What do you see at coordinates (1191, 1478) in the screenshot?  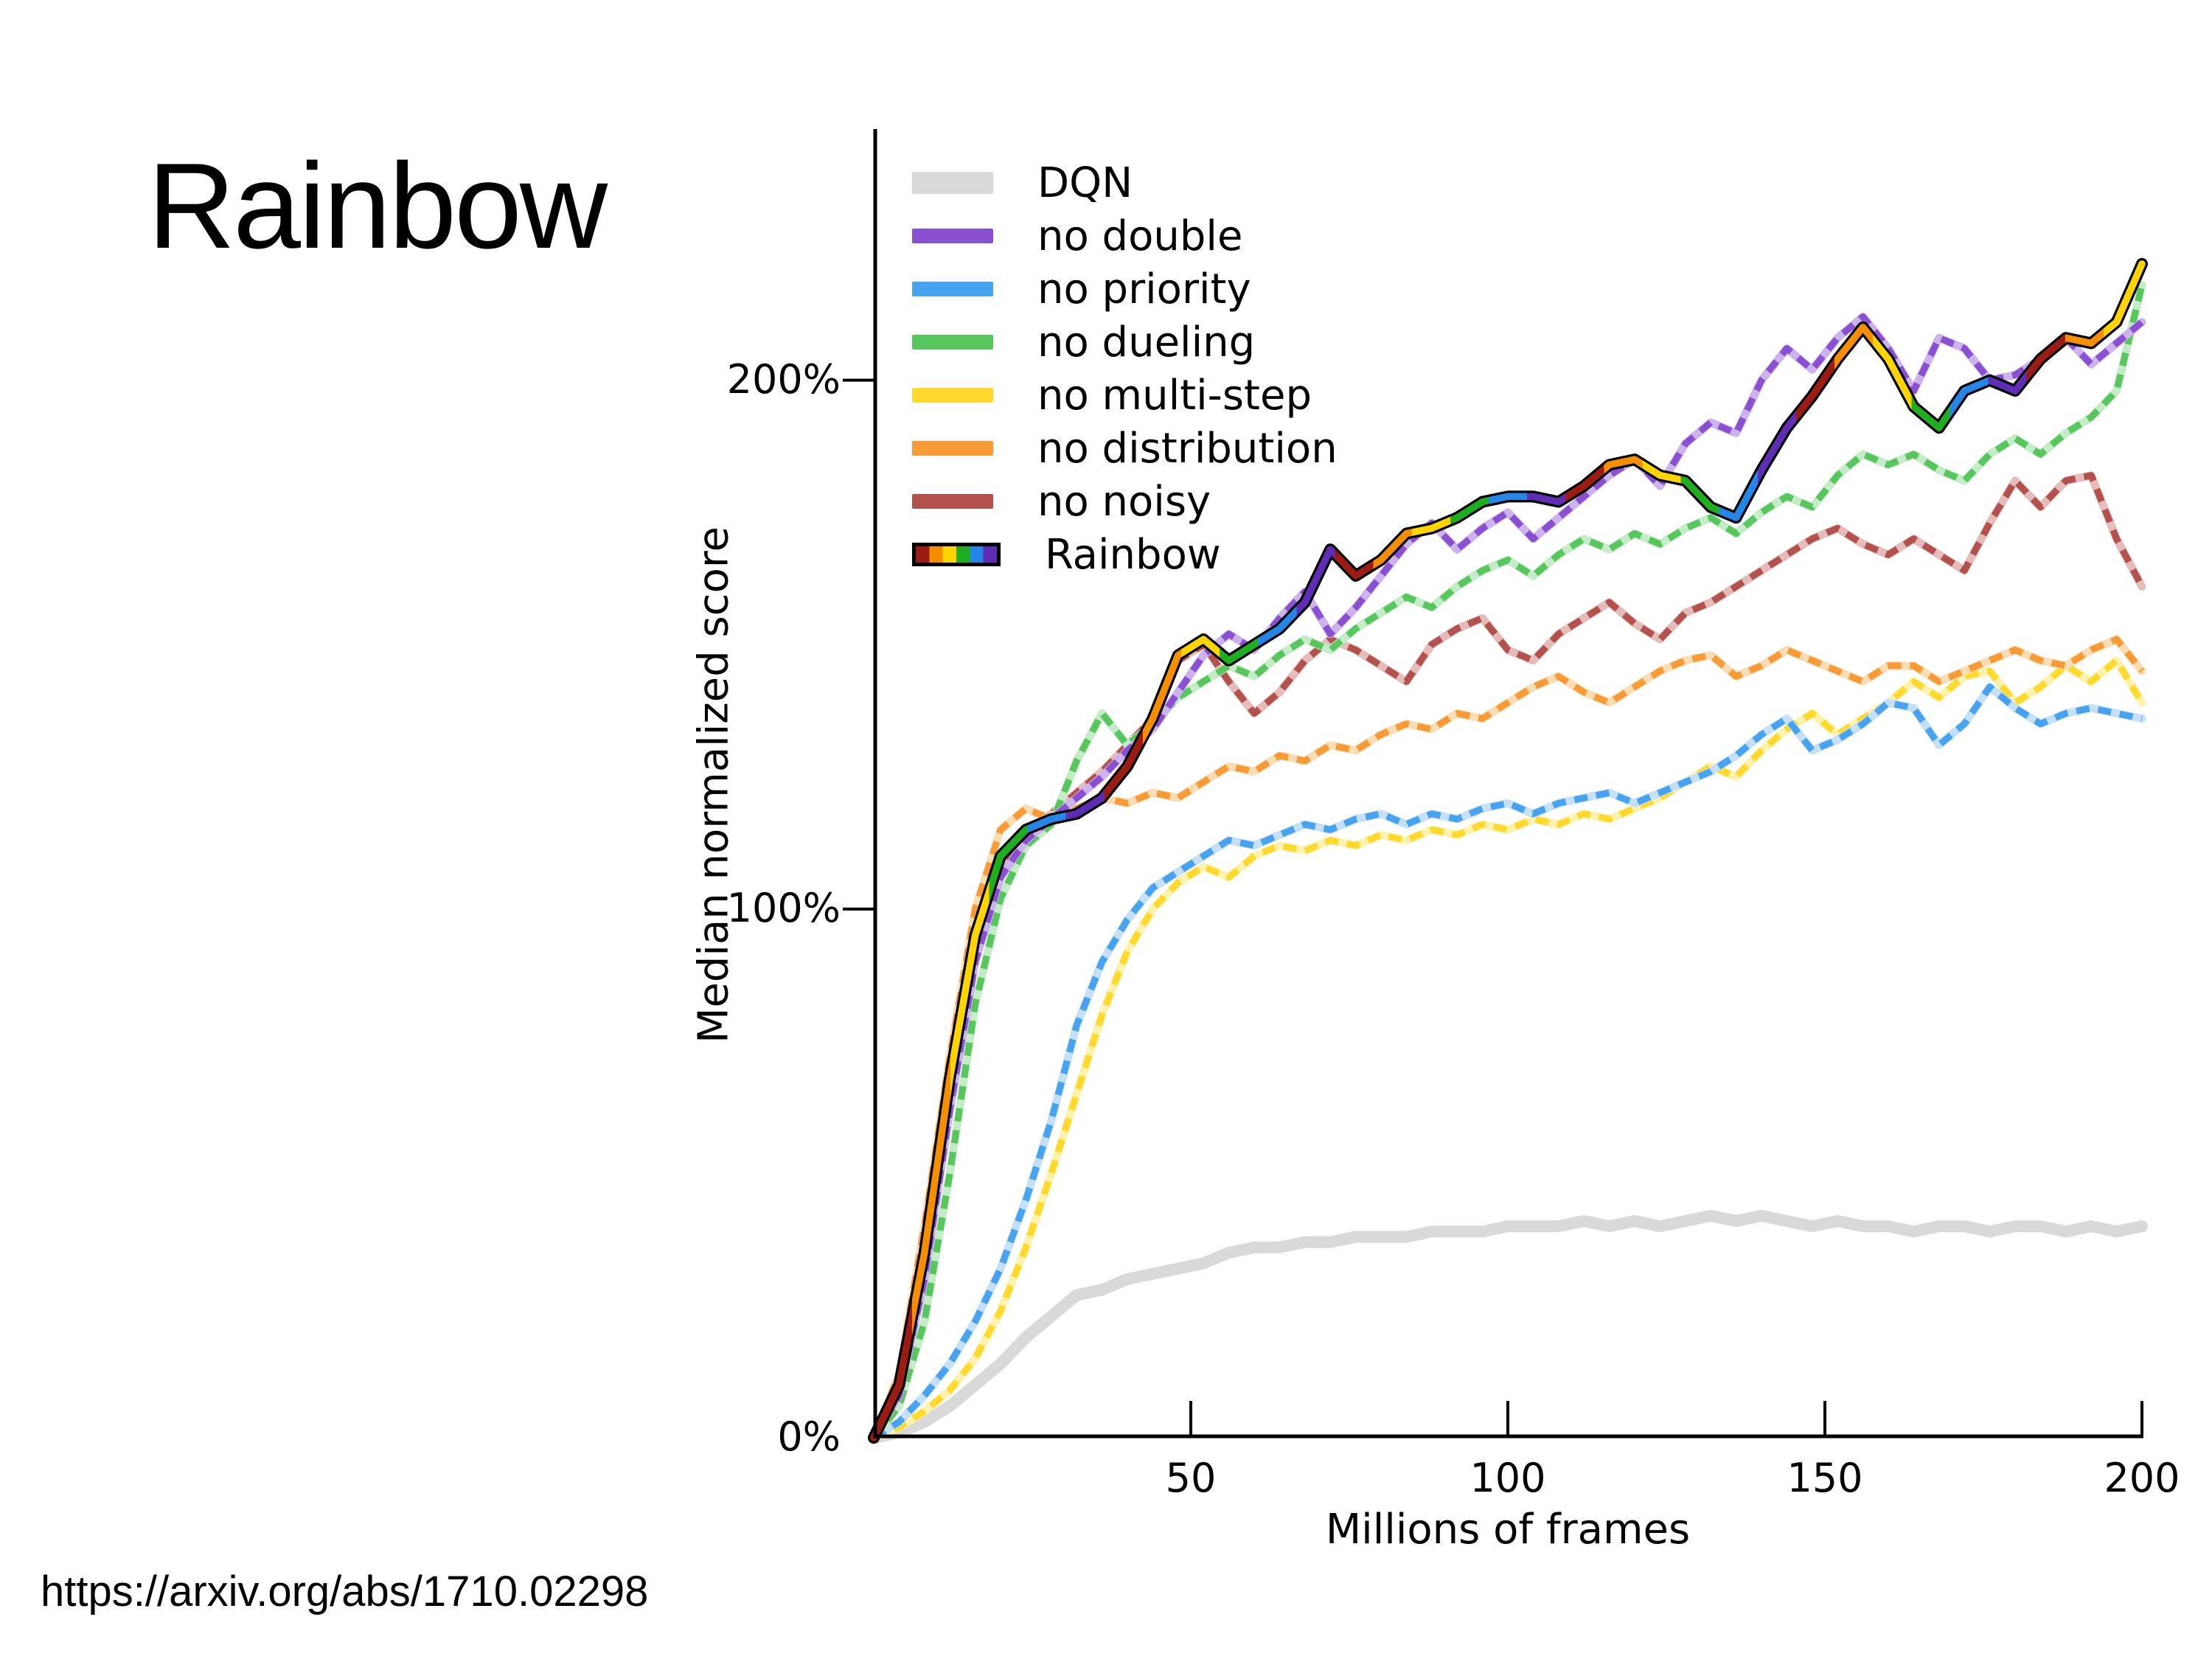 I see `x-tick-label: 50` at bounding box center [1191, 1478].